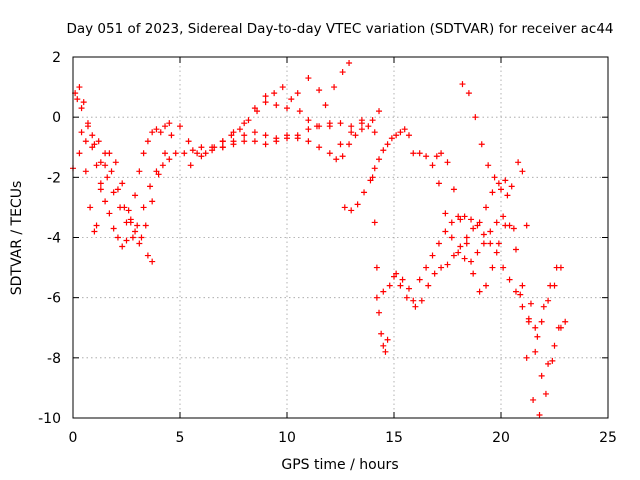  Describe the element at coordinates (339, 465) in the screenshot. I see `x-axis-label: GPS time / hours` at that location.